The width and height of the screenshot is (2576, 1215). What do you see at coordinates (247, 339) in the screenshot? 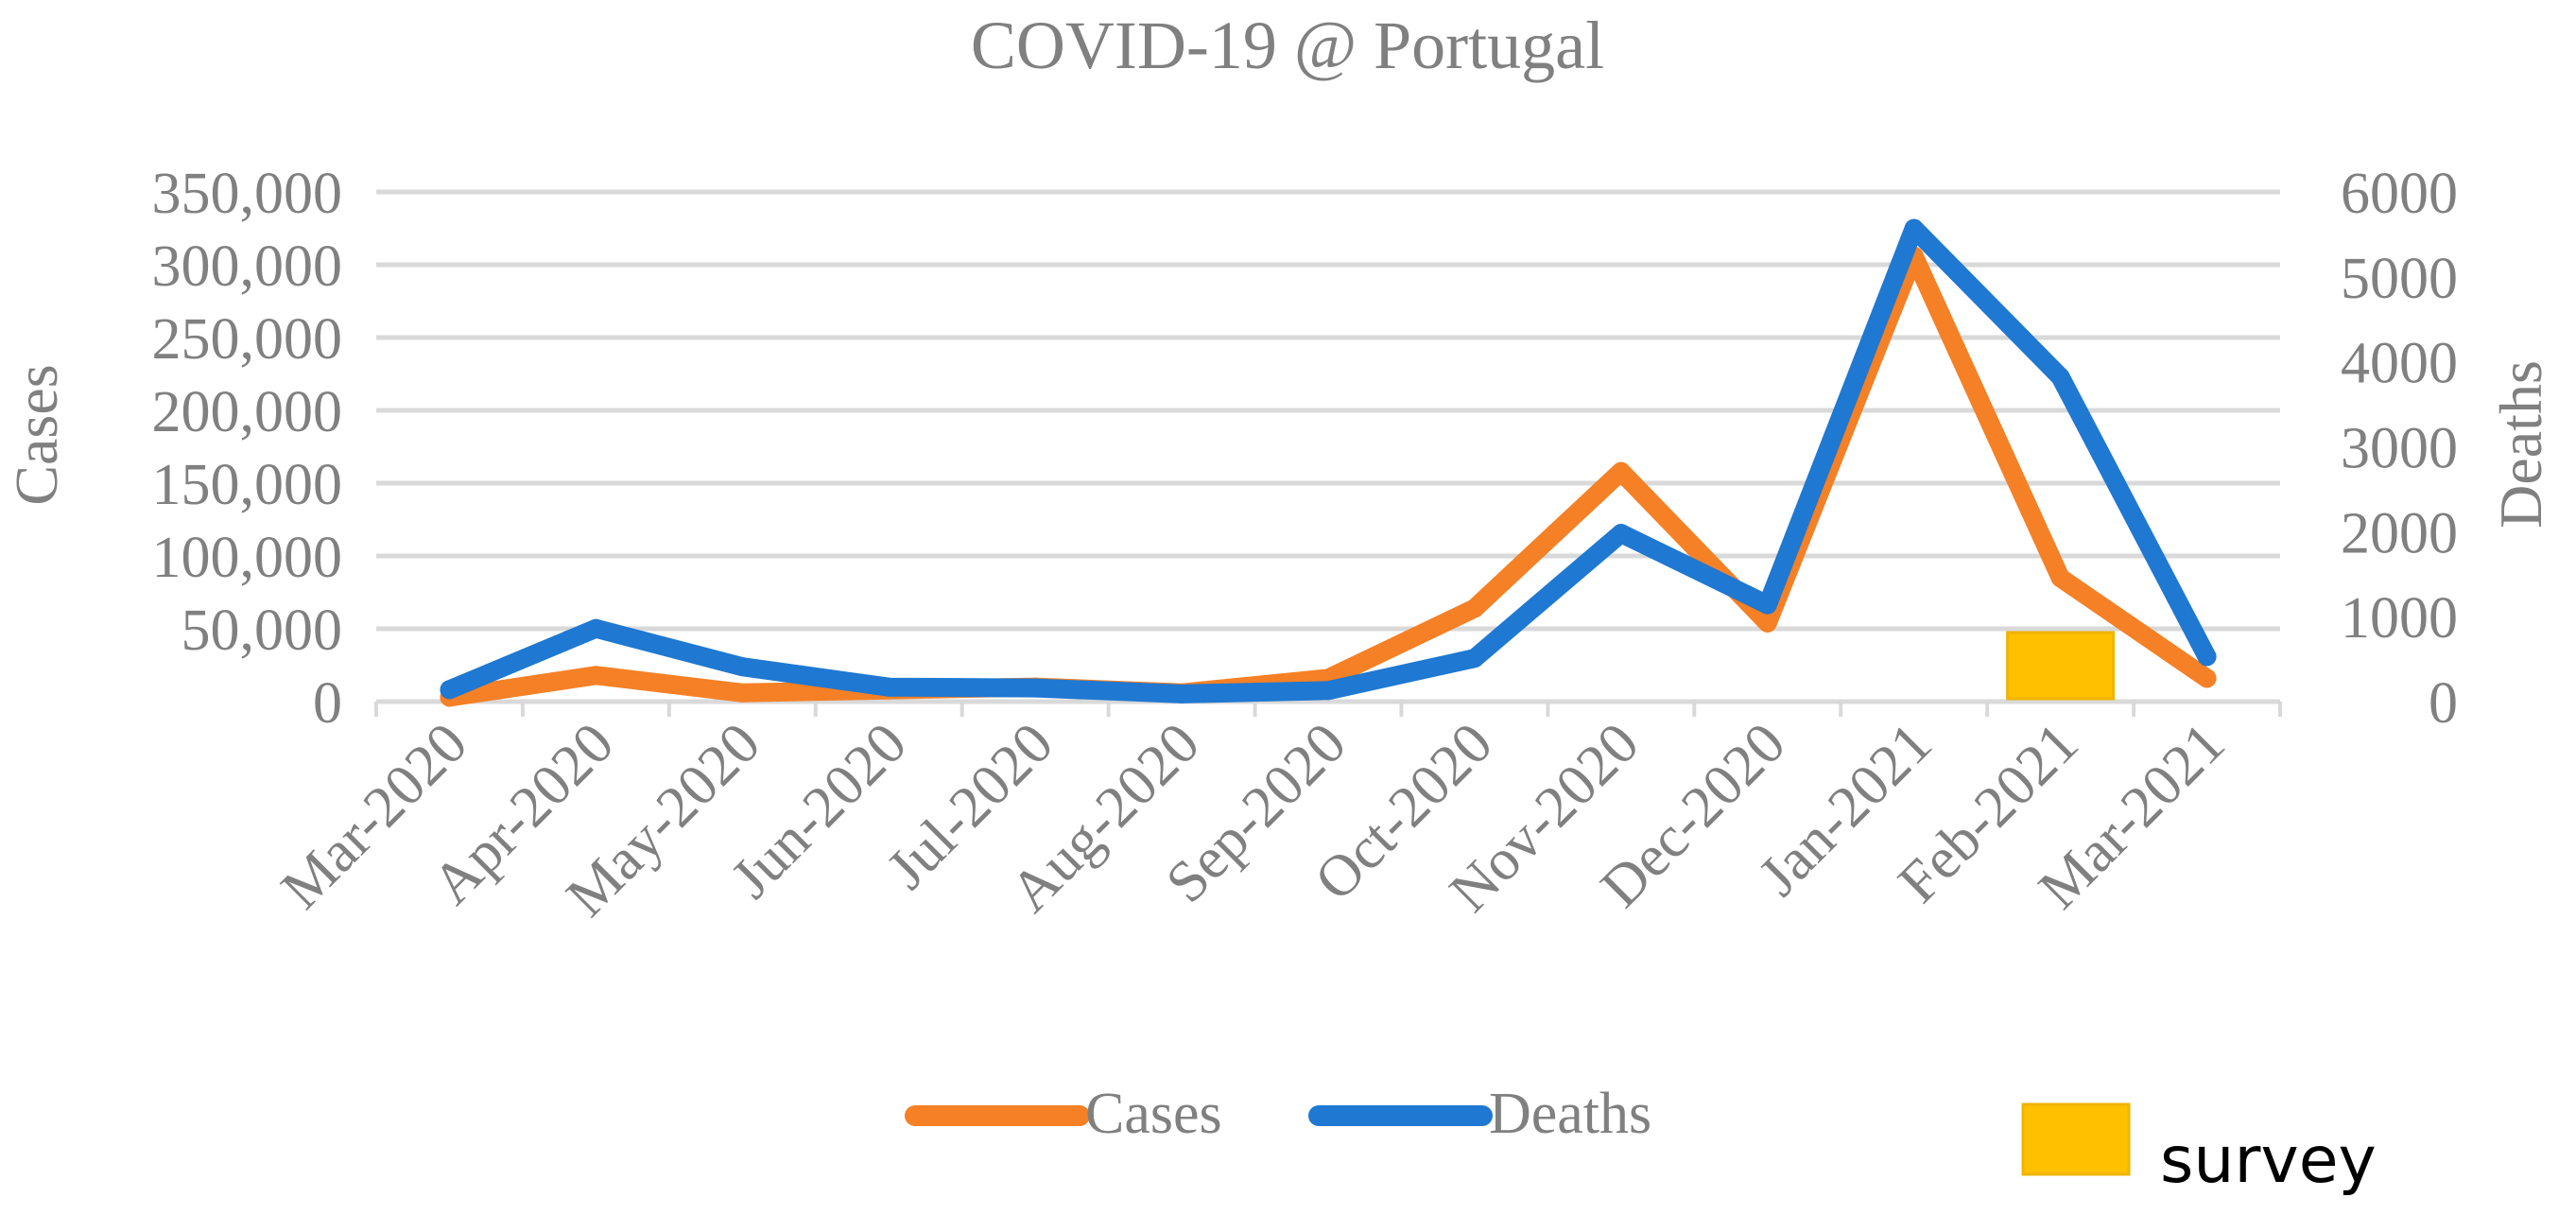
I see `left-tick-label-5: 250,000` at bounding box center [247, 339].